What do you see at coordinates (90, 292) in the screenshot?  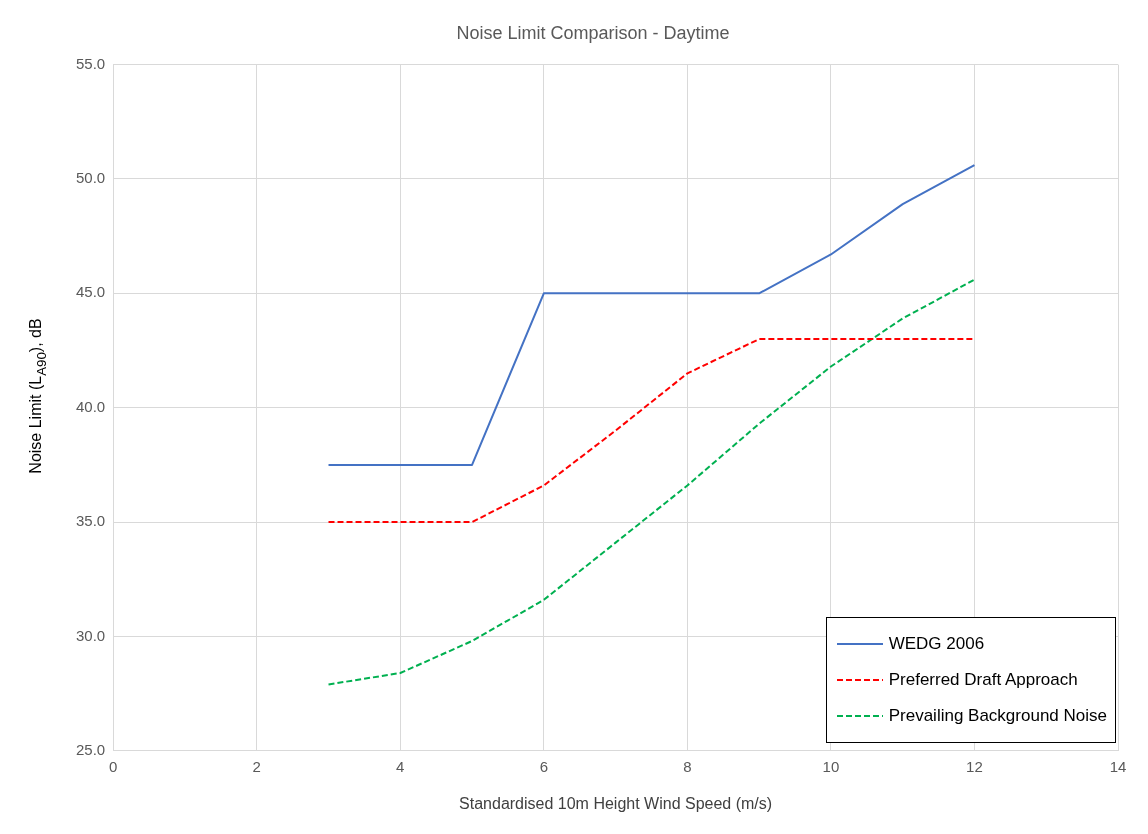 I see `y-tick-label: 45.0` at bounding box center [90, 292].